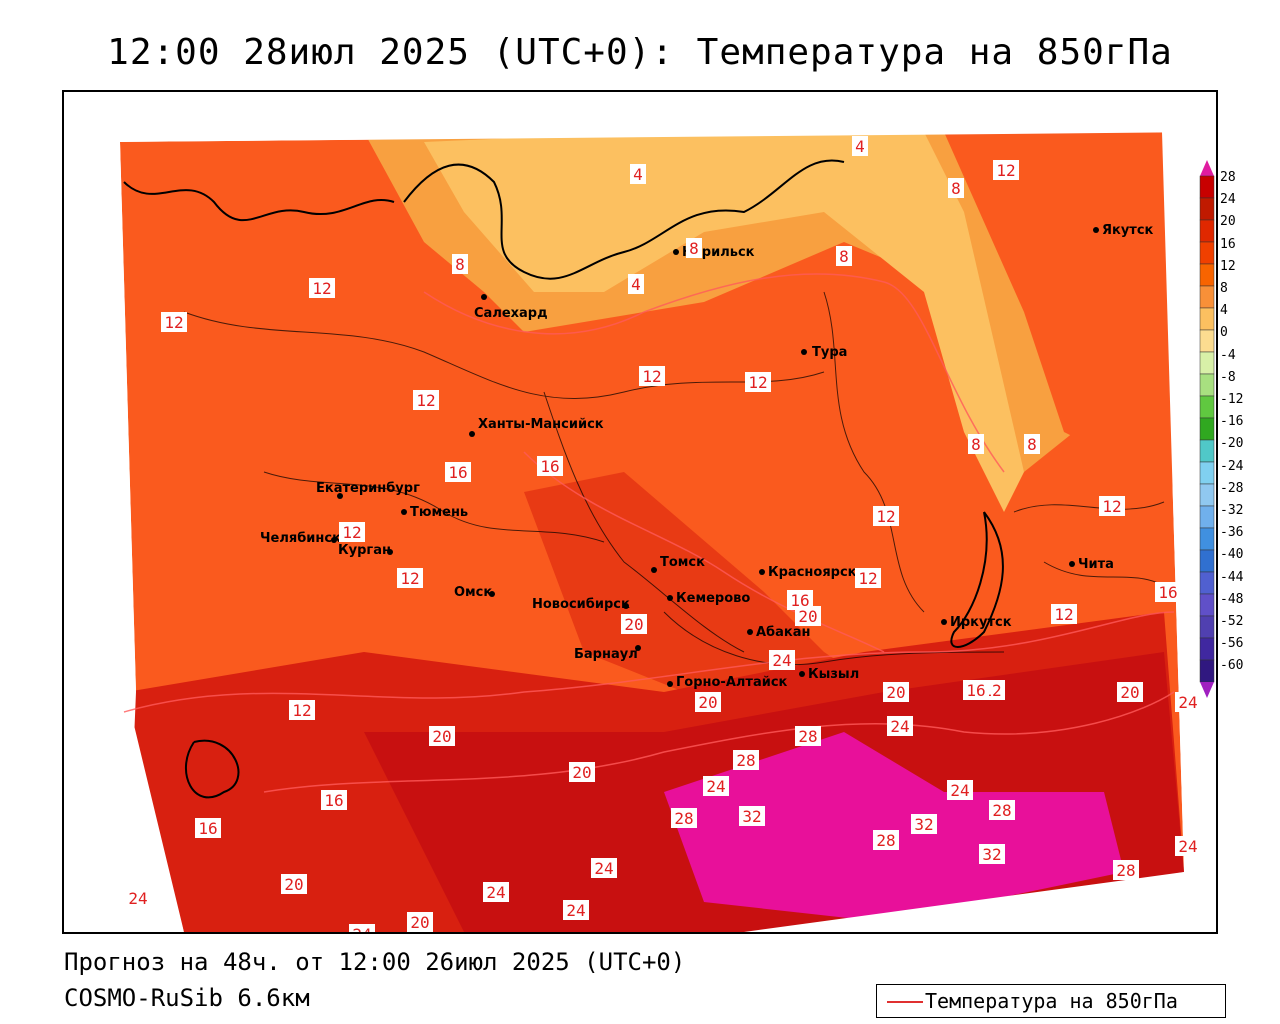  Describe the element at coordinates (1228, 244) in the screenshot. I see `colorbar-tick-label: 16` at that location.